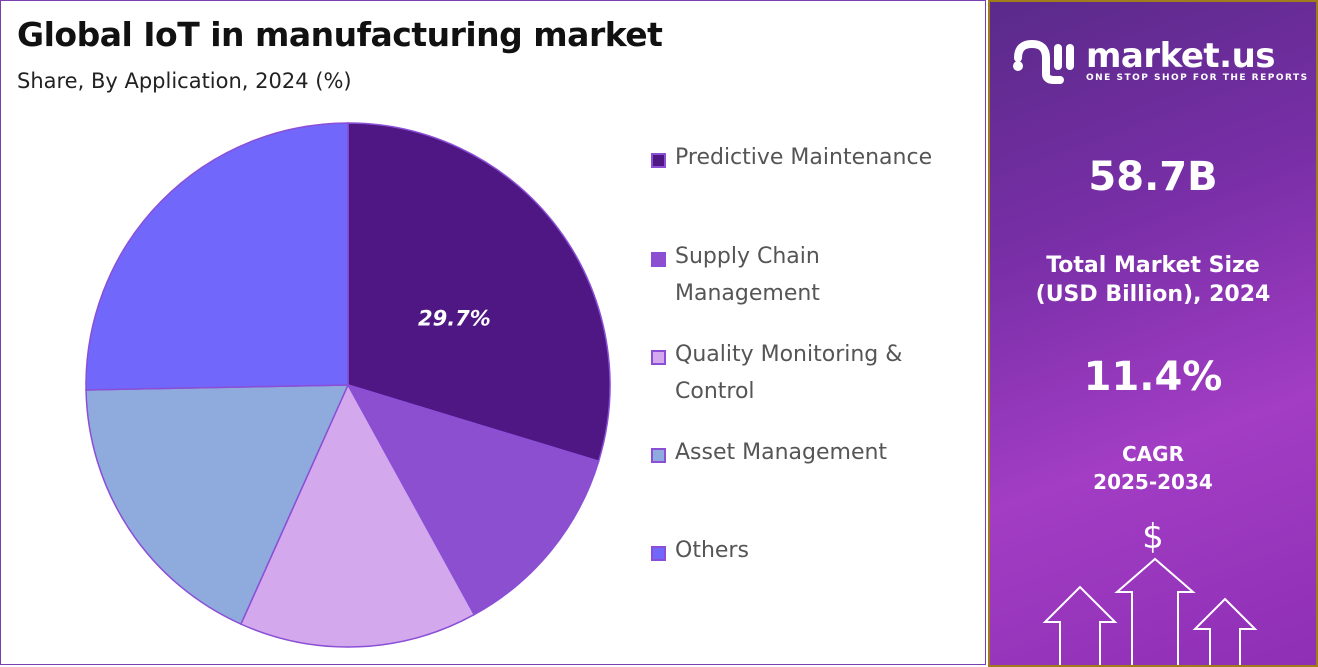 The height and width of the screenshot is (667, 1318). I want to click on data-label: 29.7%, so click(454, 318).